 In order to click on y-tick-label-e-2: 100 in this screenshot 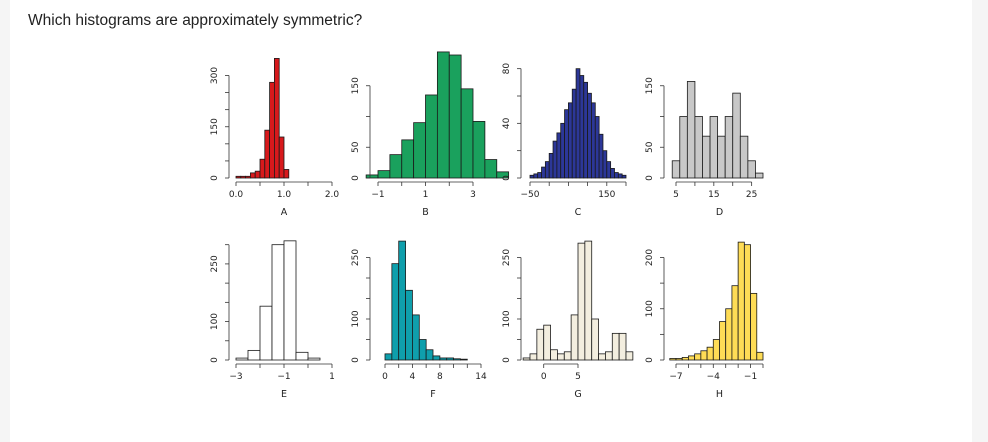, I will do `click(215, 321)`.